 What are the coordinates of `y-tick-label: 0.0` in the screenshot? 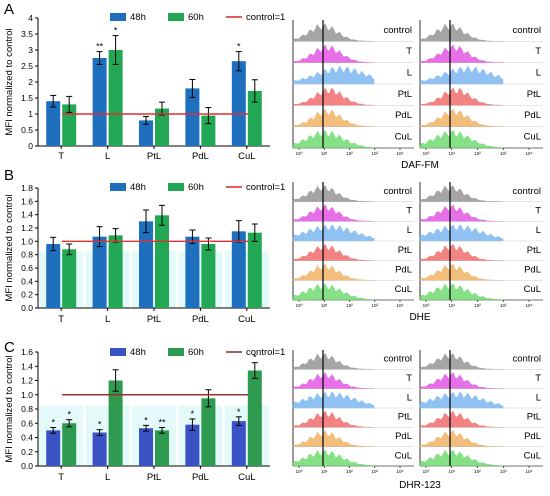 It's located at (27, 308).